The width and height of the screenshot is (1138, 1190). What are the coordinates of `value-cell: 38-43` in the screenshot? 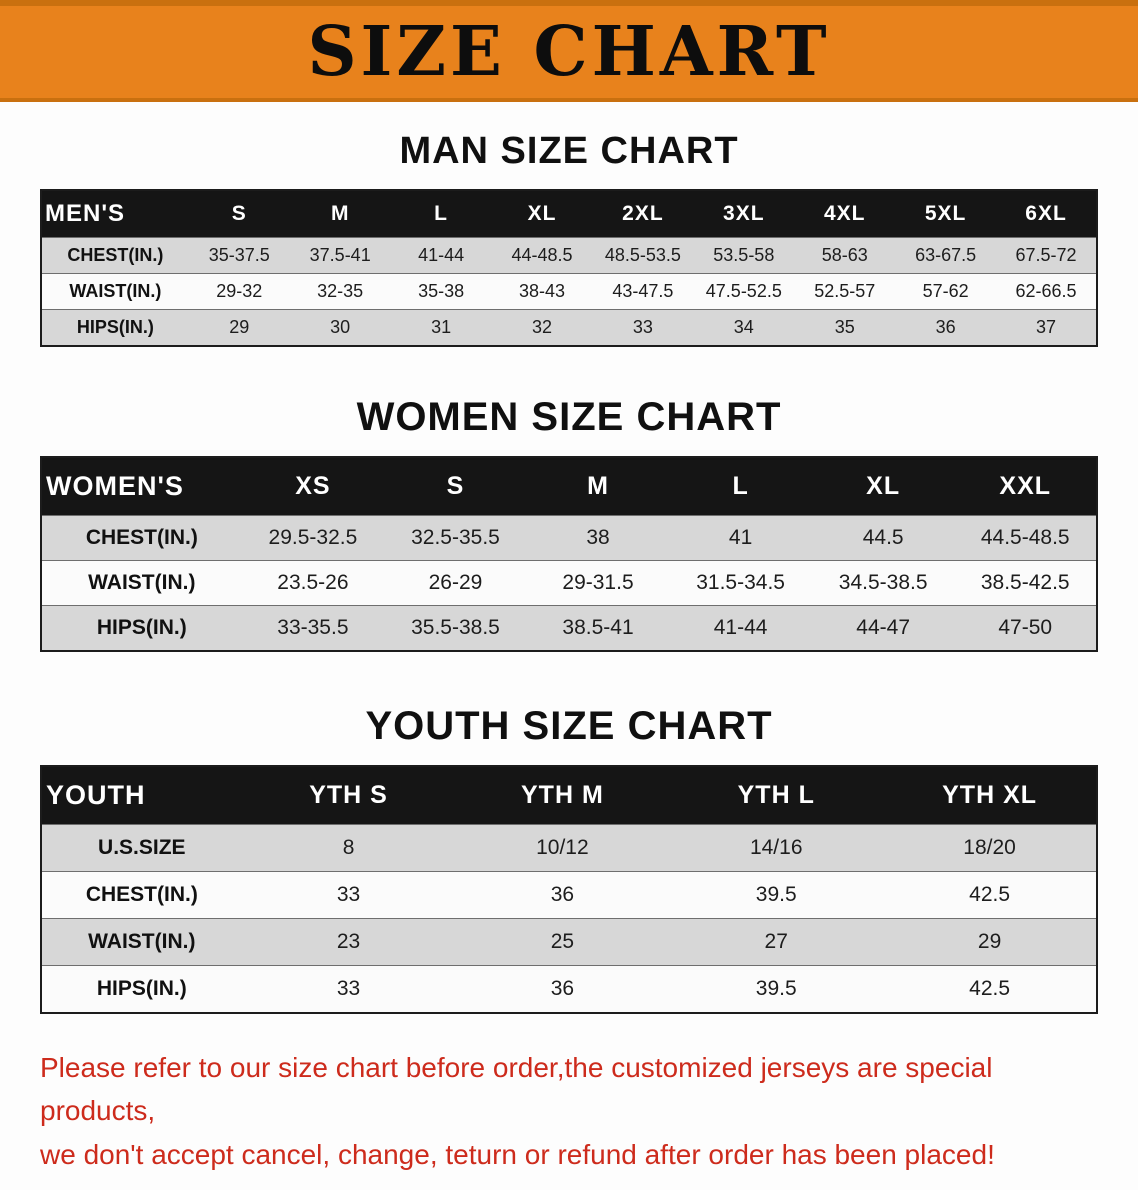 It's located at (542, 291).